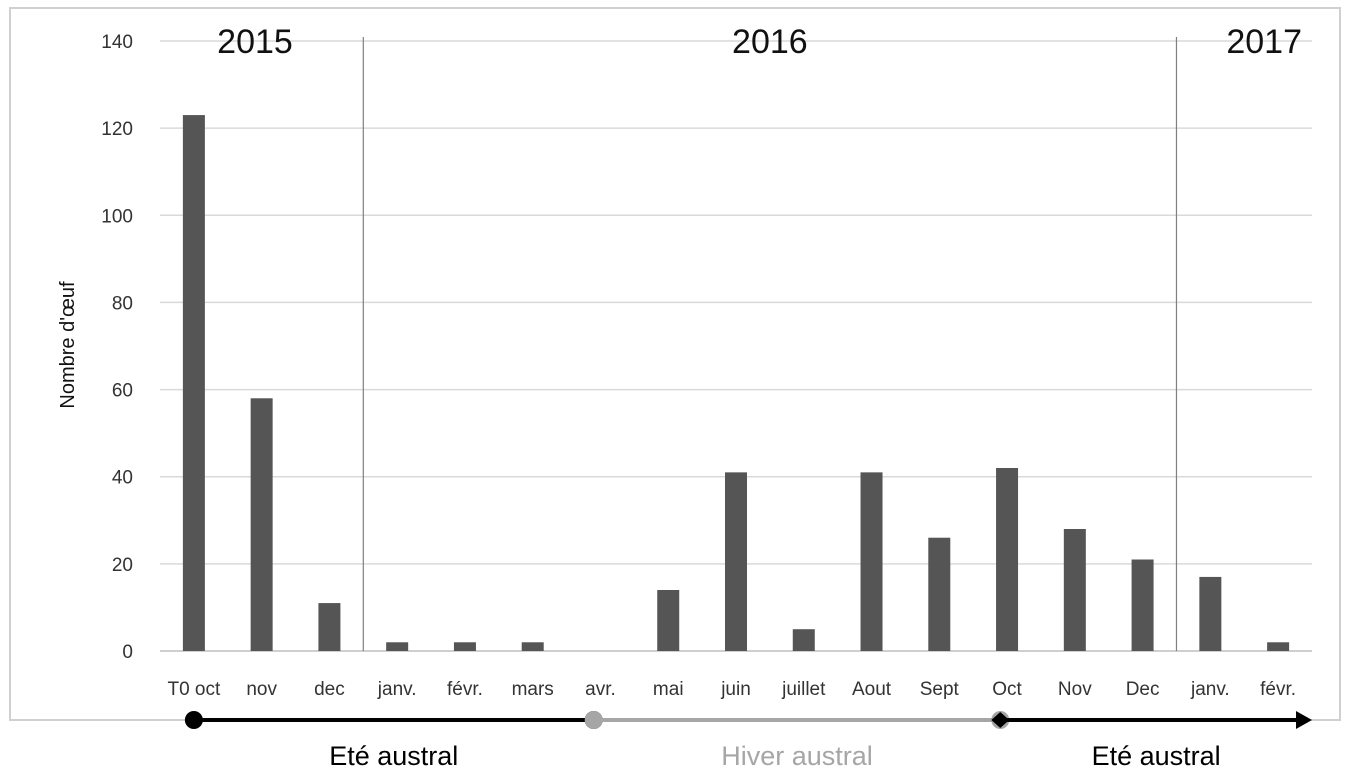  I want to click on x-tick-label: nov, so click(261, 689).